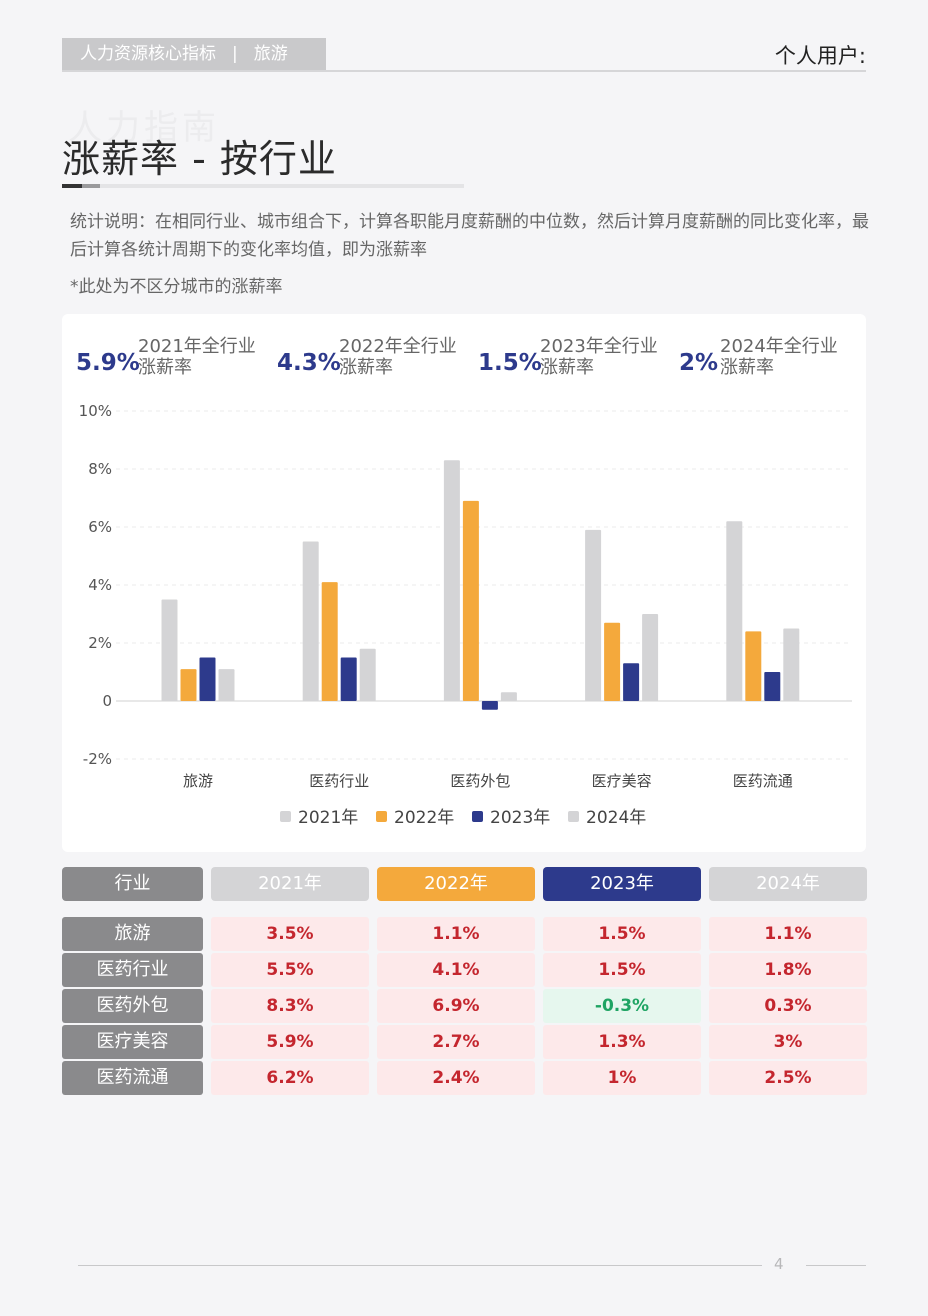 This screenshot has width=928, height=1316. What do you see at coordinates (622, 781) in the screenshot?
I see `x-tick-label: 医疗美容` at bounding box center [622, 781].